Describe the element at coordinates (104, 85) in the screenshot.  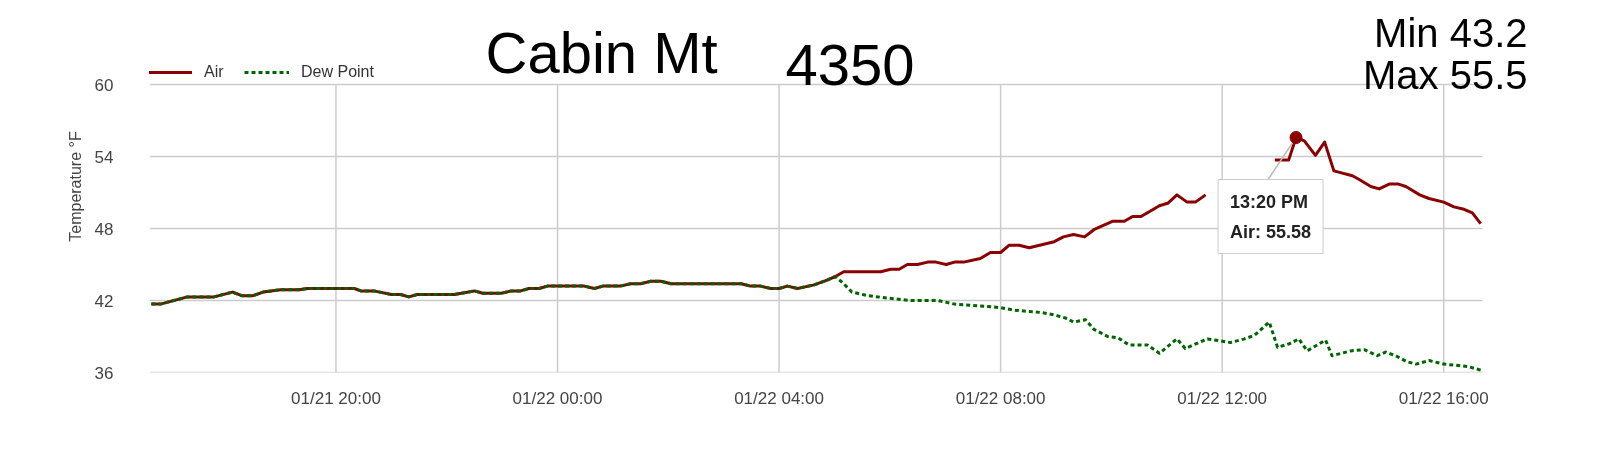
I see `y-tick-label: 60` at that location.